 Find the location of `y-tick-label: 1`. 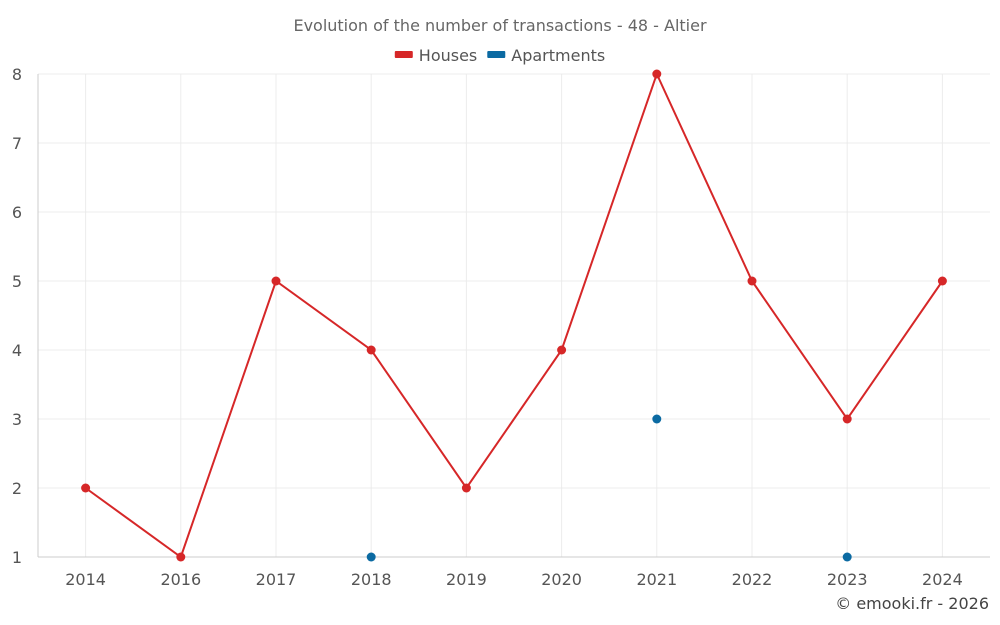

y-tick-label: 1 is located at coordinates (17, 557).